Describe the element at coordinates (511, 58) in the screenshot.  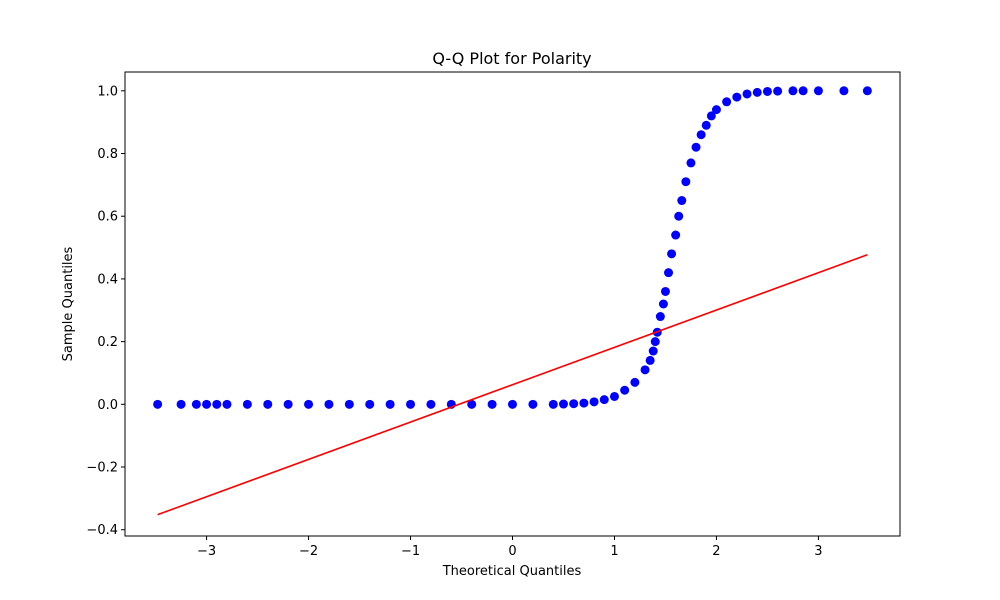
I see `chart-title: Q-Q Plot for Polarity` at that location.